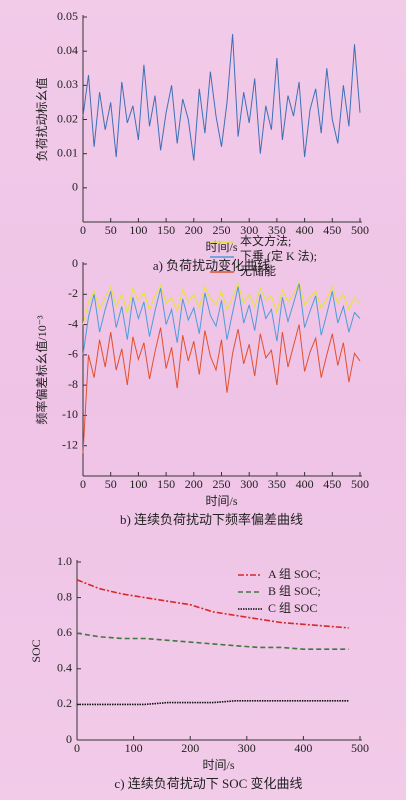 The height and width of the screenshot is (805, 406). Describe the element at coordinates (73, 323) in the screenshot. I see `y-tick-label: -4` at that location.